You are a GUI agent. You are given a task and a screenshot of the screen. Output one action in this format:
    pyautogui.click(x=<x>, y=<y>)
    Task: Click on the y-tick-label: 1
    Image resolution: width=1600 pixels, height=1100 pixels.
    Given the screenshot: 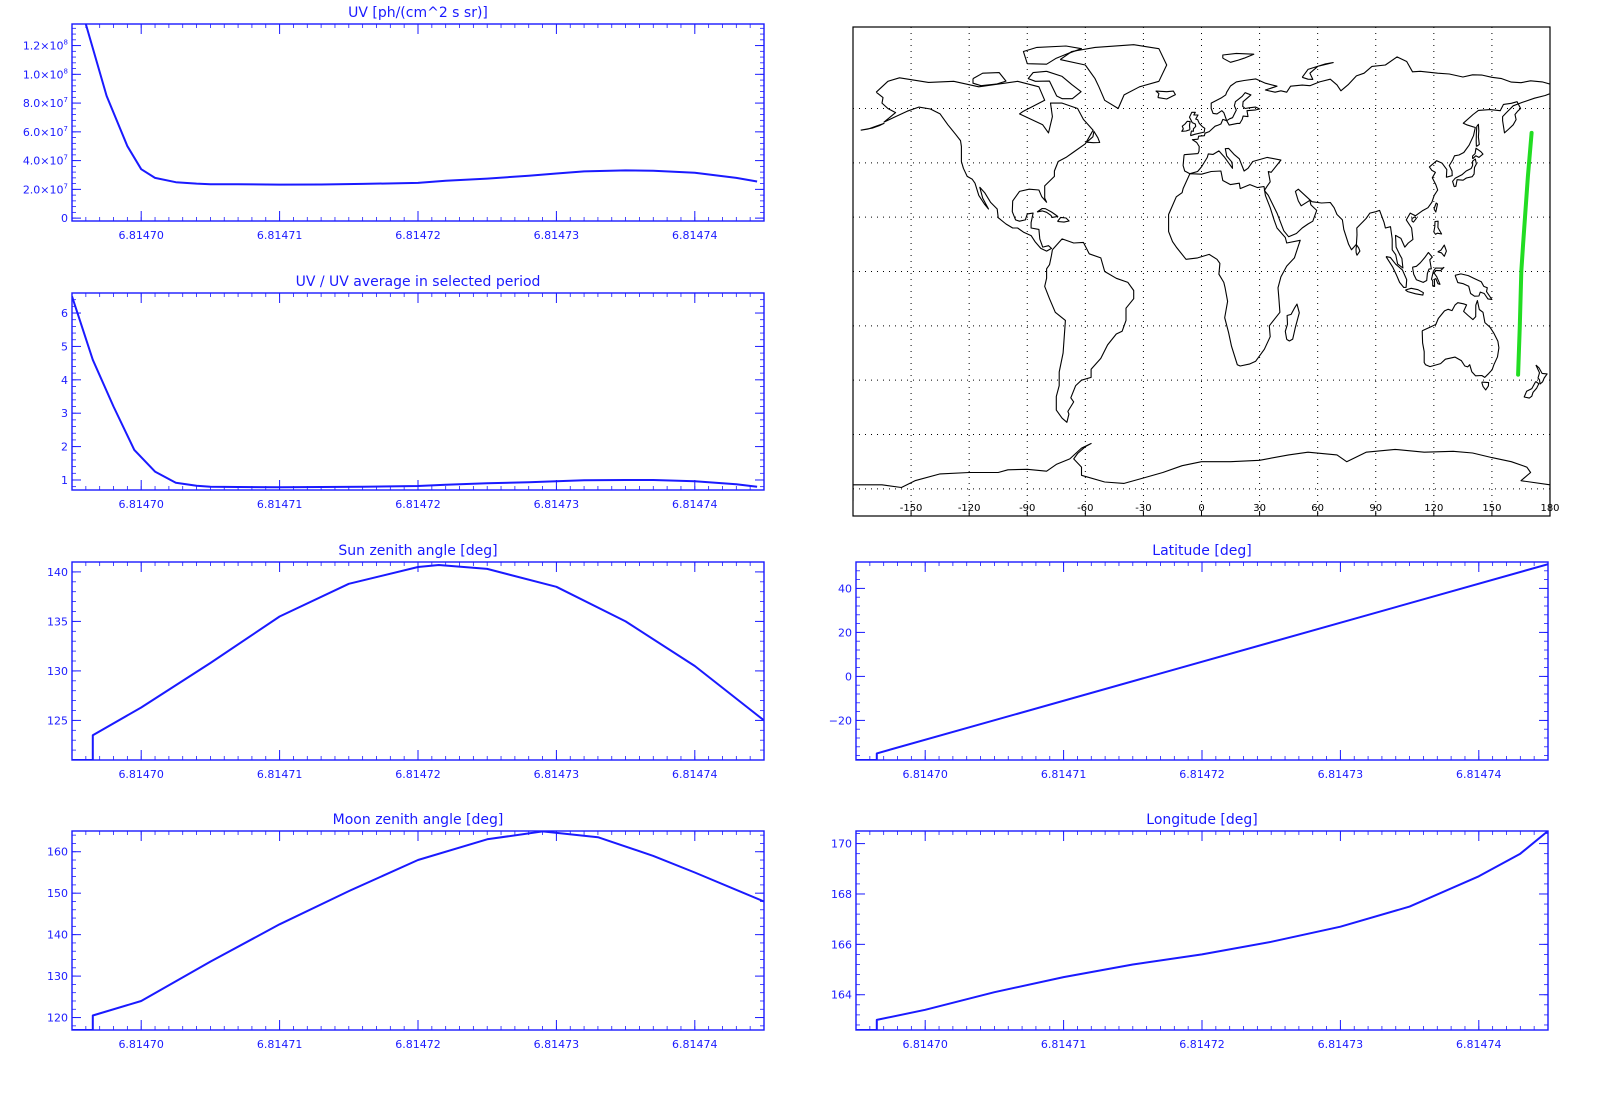 What is the action you would take?
    pyautogui.click(x=64, y=480)
    